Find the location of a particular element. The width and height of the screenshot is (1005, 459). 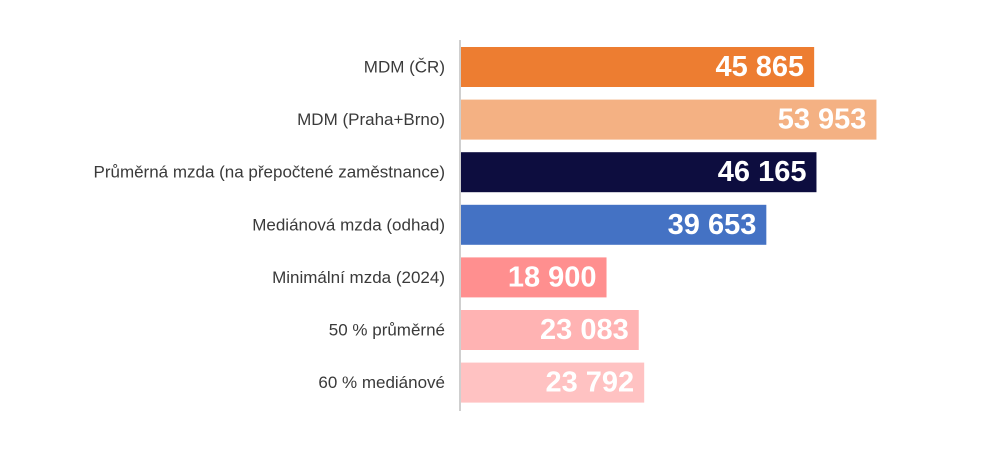

category-label: MDM (ČR) is located at coordinates (404, 67).